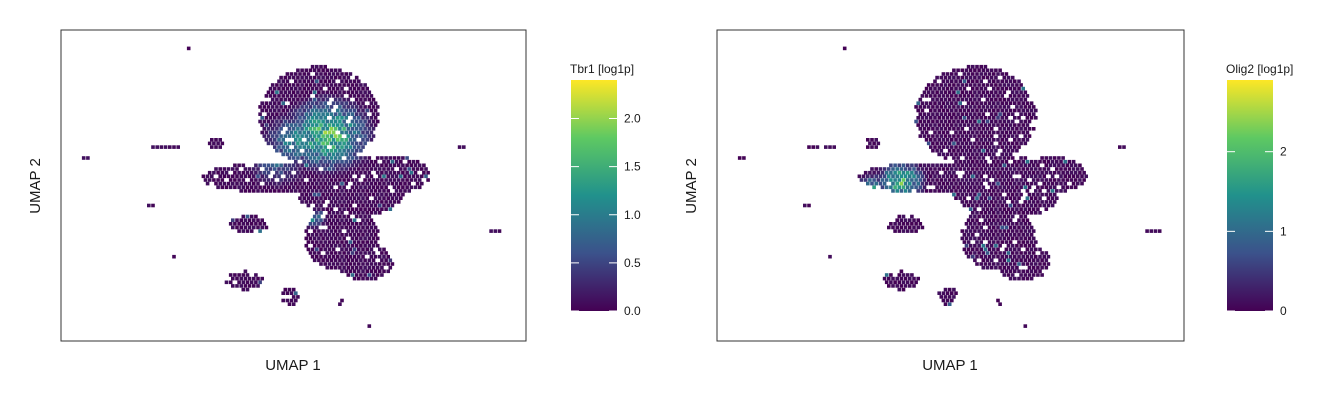 The image size is (1344, 403). What do you see at coordinates (632, 119) in the screenshot?
I see `colorbar-tick-label: 2.0` at bounding box center [632, 119].